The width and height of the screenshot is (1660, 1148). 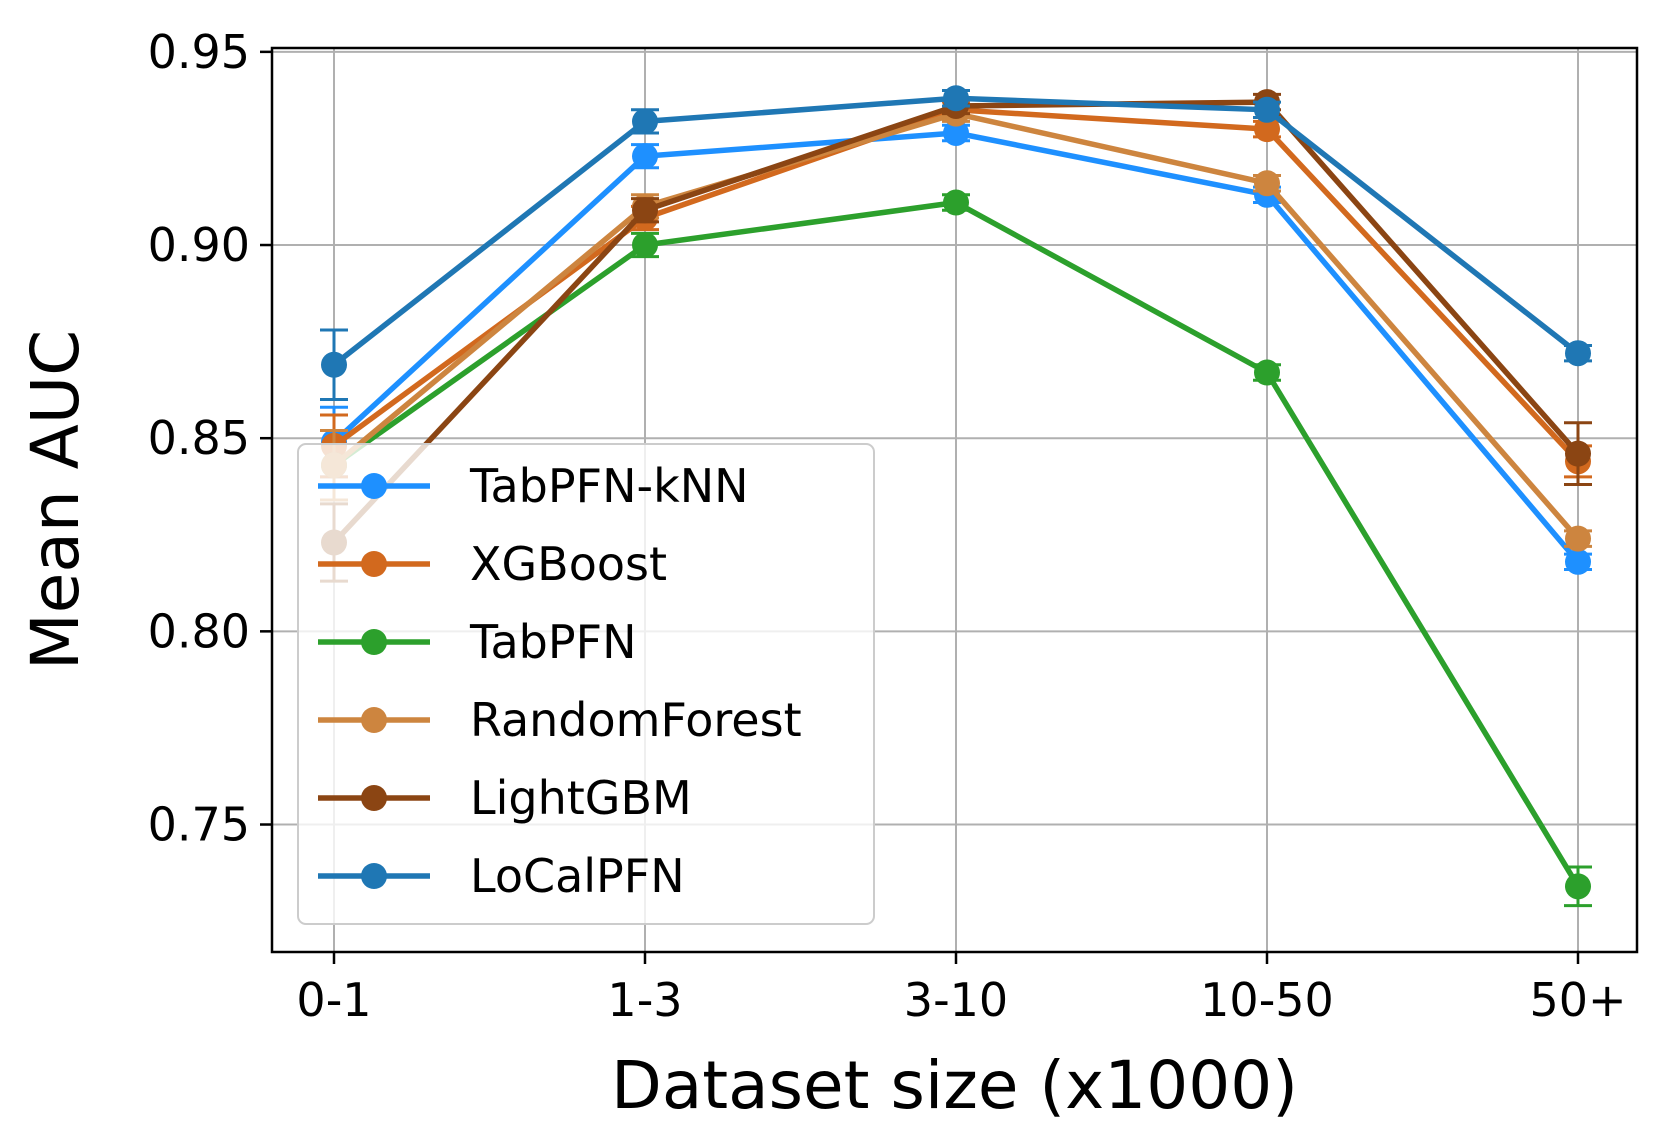 What do you see at coordinates (956, 1000) in the screenshot?
I see `x-tick-label: 3-10` at bounding box center [956, 1000].